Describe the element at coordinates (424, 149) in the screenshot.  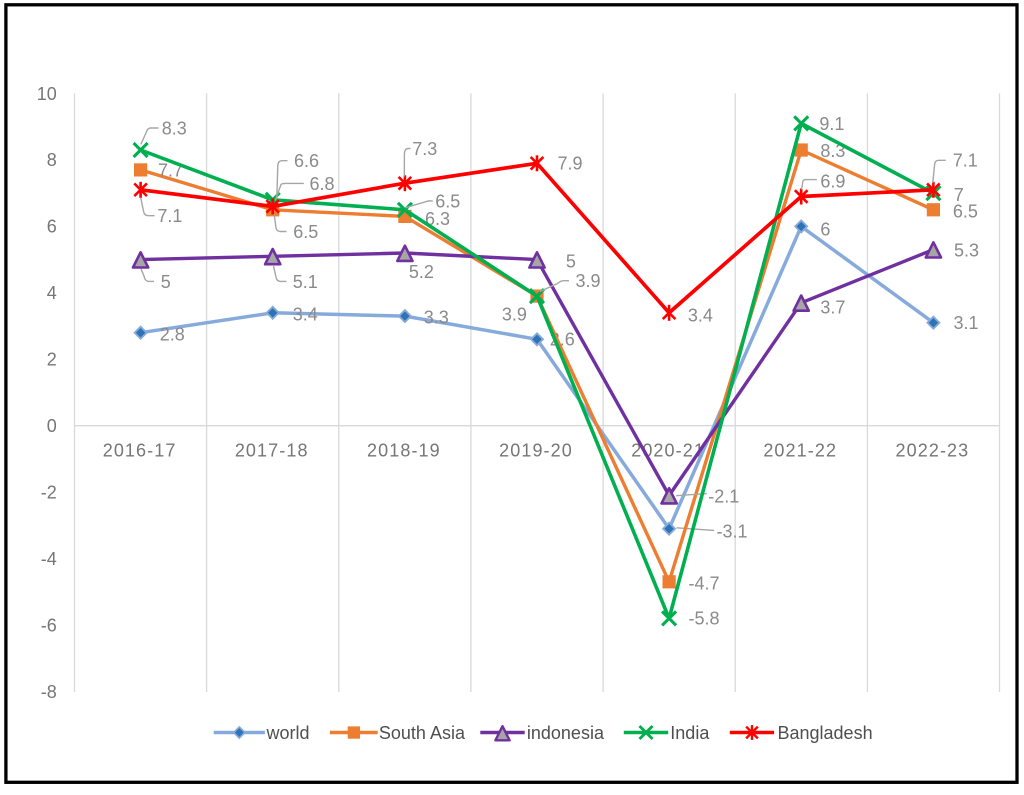
I see `svg-text: 7.3` at that location.